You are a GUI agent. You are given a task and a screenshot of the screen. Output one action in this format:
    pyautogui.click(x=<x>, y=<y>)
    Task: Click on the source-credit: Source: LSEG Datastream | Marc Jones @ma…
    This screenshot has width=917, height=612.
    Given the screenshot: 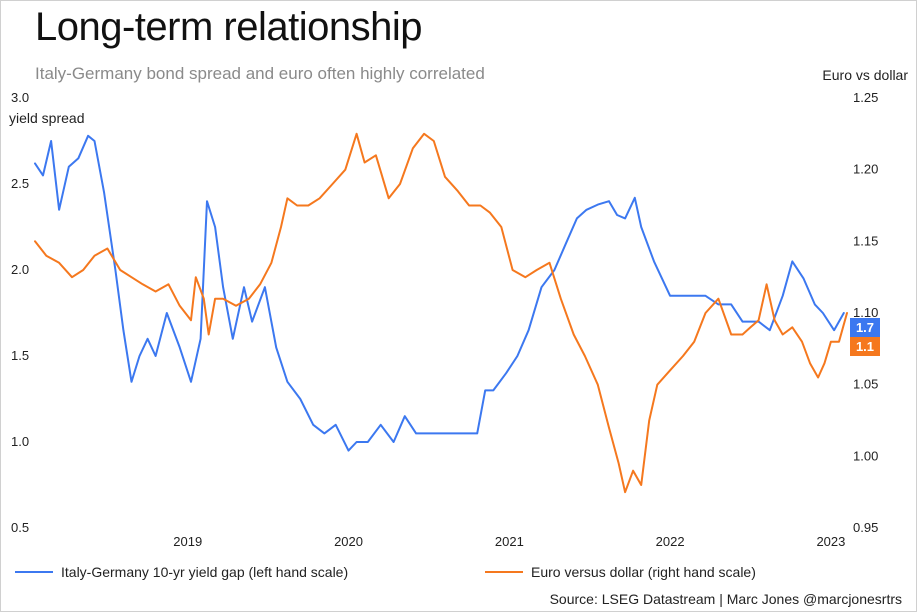 What is the action you would take?
    pyautogui.click(x=725, y=599)
    